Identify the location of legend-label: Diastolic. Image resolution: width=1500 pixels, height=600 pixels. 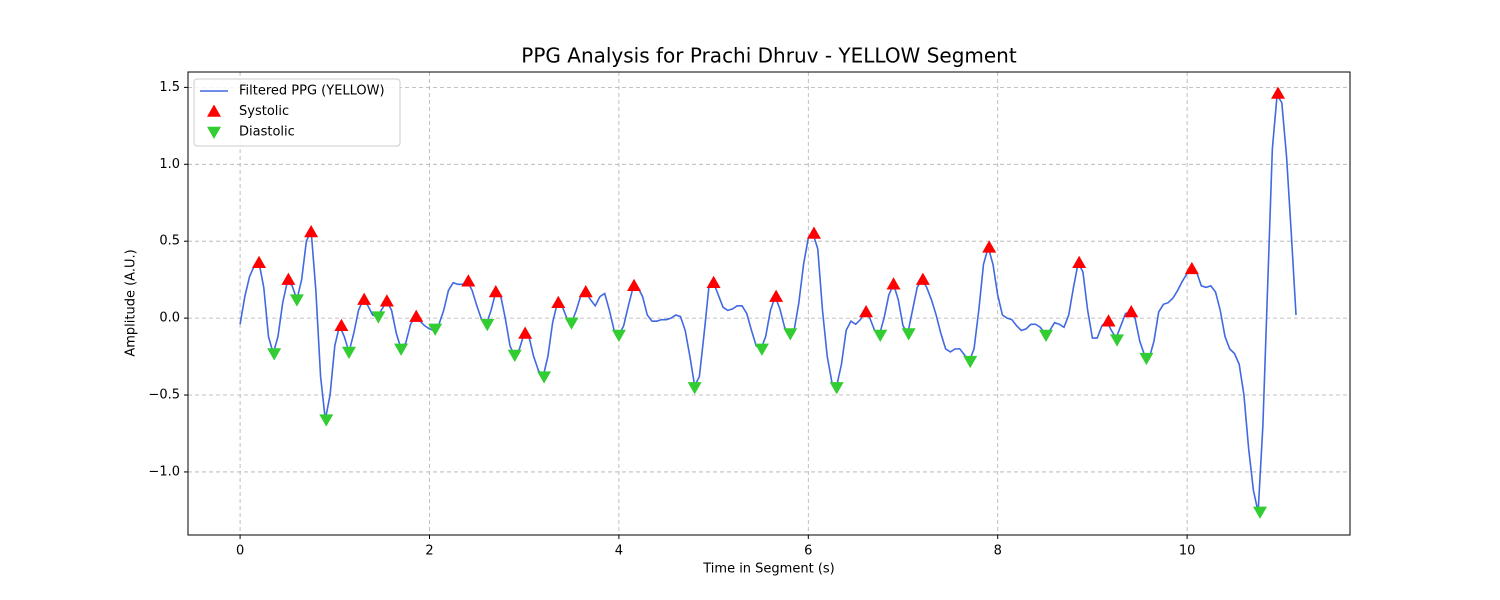
(267, 132).